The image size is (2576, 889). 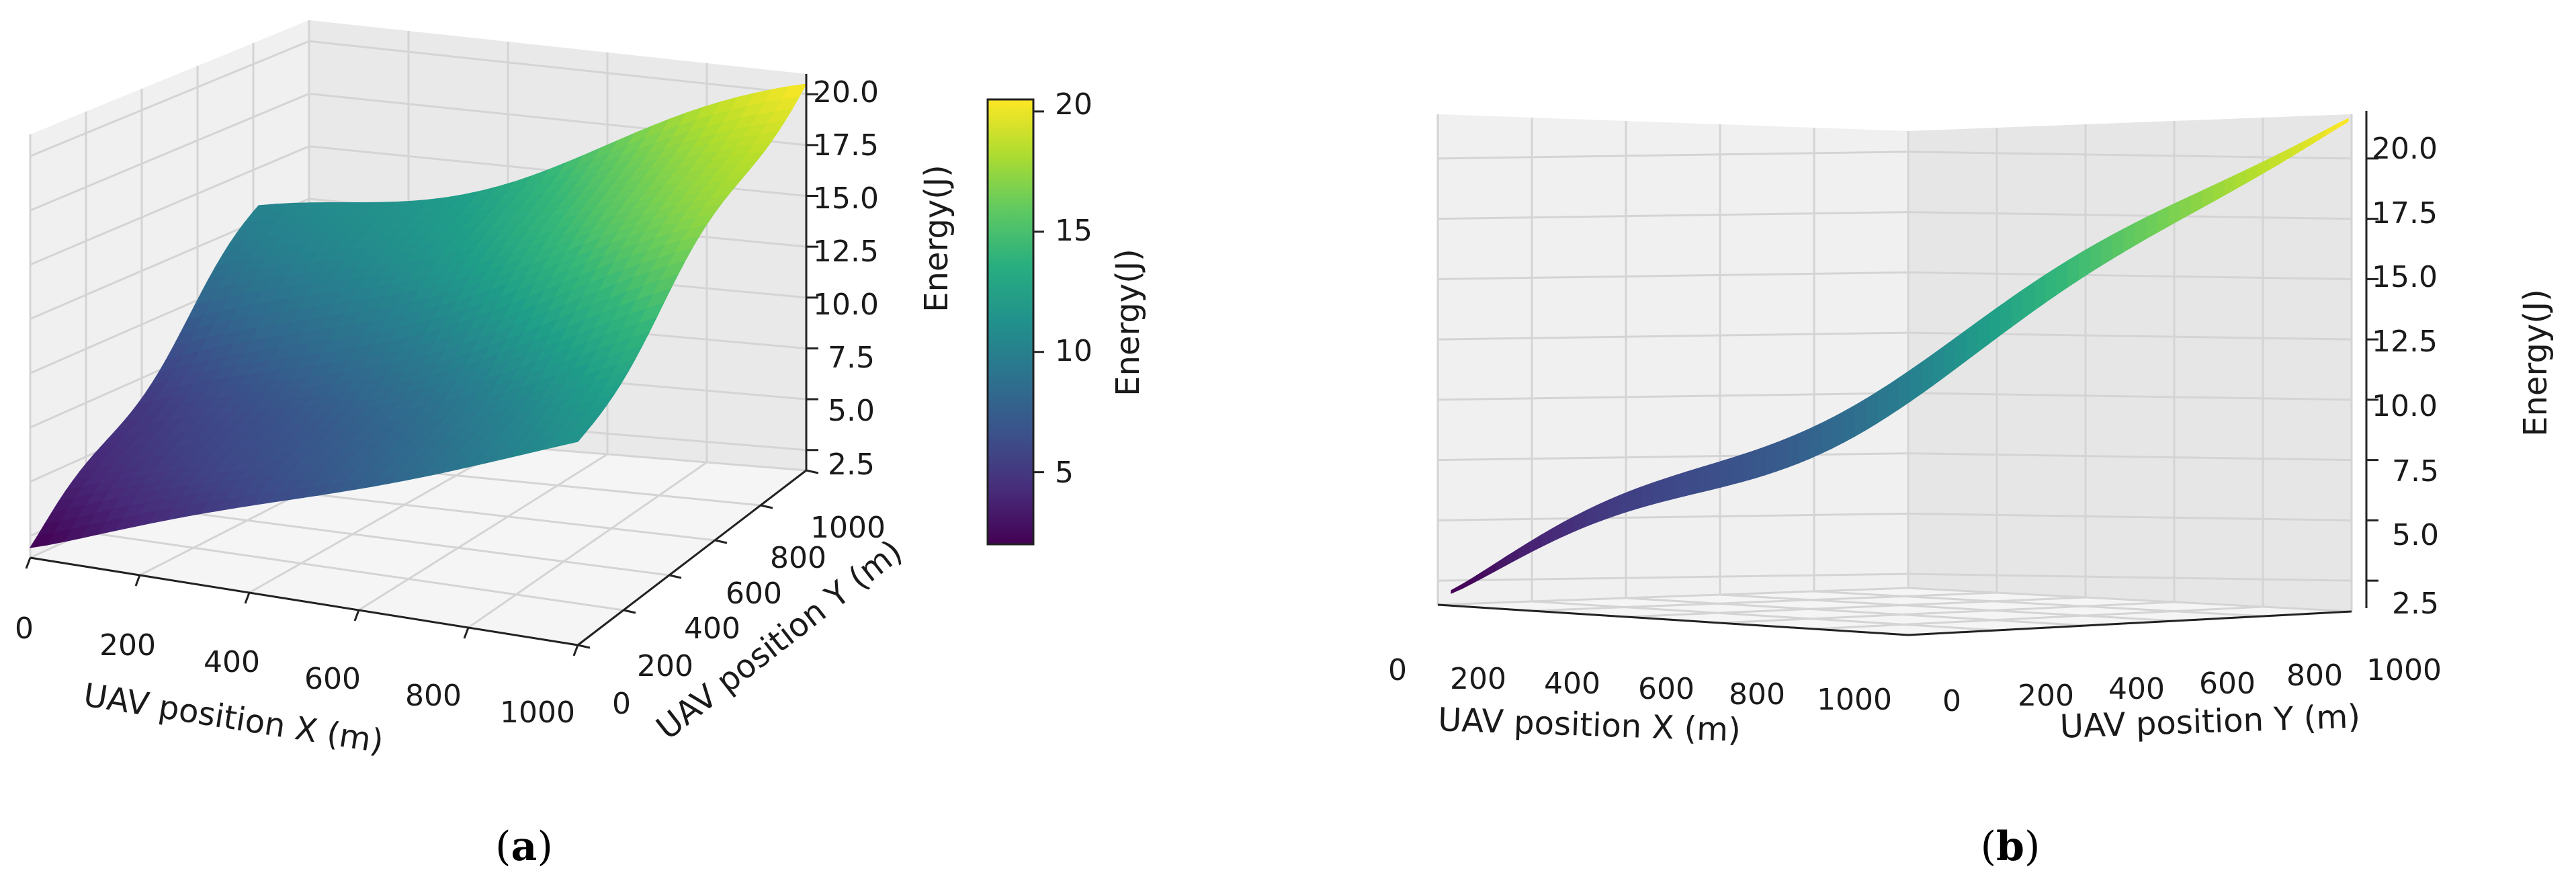 I want to click on panel-letter-b: b, so click(x=2010, y=846).